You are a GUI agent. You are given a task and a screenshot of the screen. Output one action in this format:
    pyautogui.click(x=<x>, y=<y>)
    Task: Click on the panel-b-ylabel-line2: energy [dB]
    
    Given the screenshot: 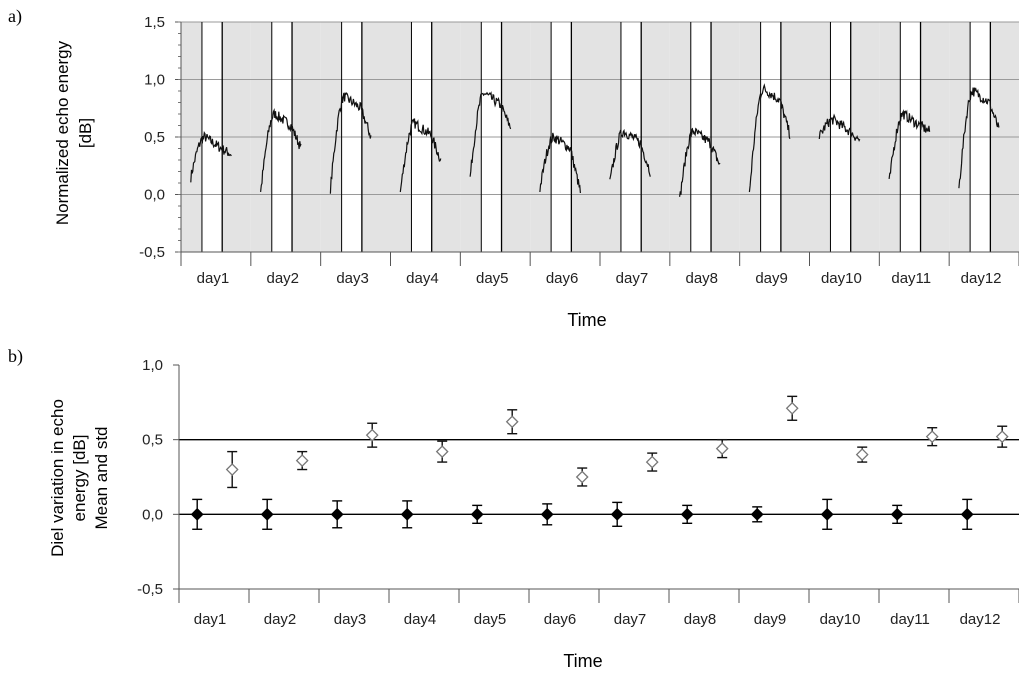 What is the action you would take?
    pyautogui.click(x=79, y=478)
    